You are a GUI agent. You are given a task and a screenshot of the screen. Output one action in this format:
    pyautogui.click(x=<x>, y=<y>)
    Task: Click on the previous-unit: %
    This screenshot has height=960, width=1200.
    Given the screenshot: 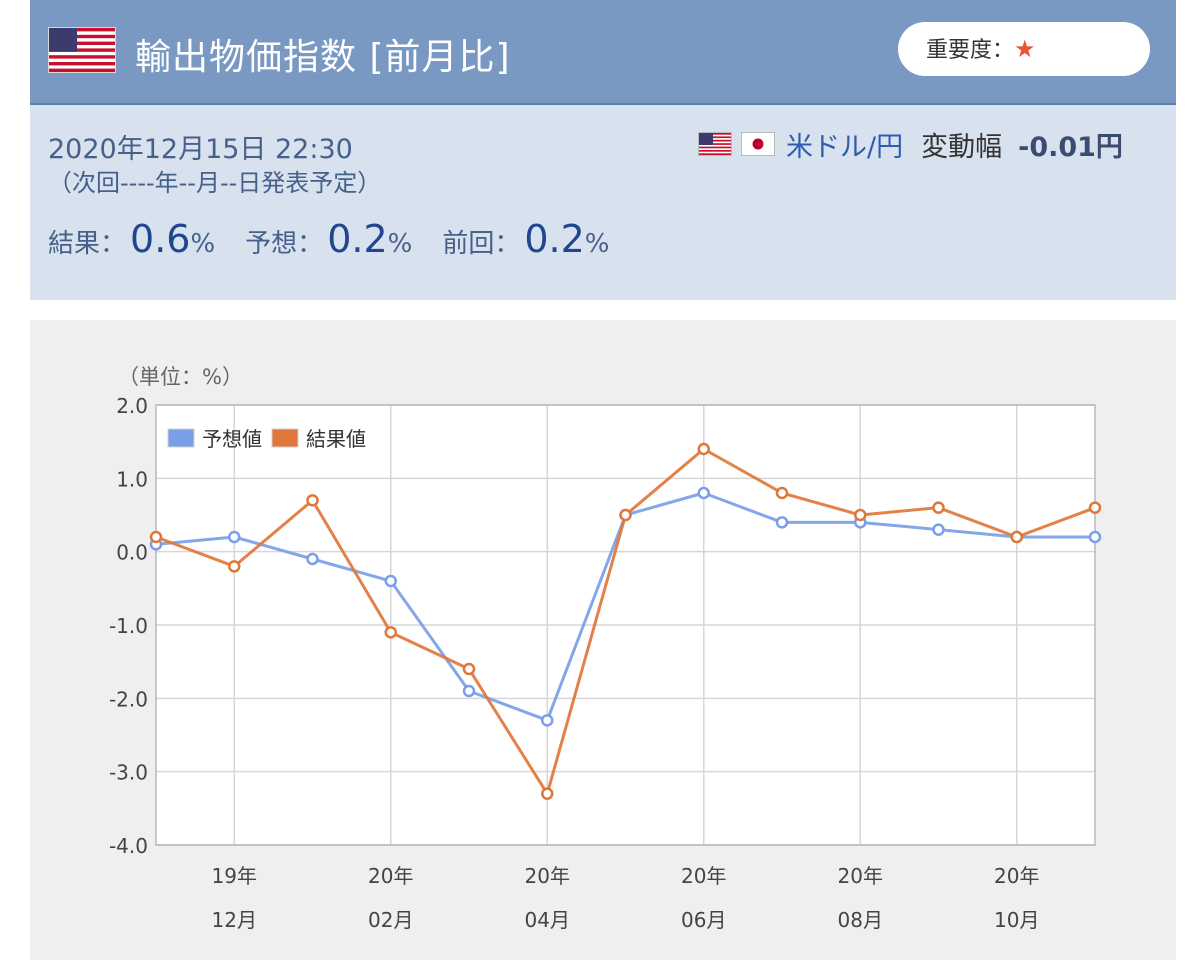 What is the action you would take?
    pyautogui.click(x=597, y=244)
    